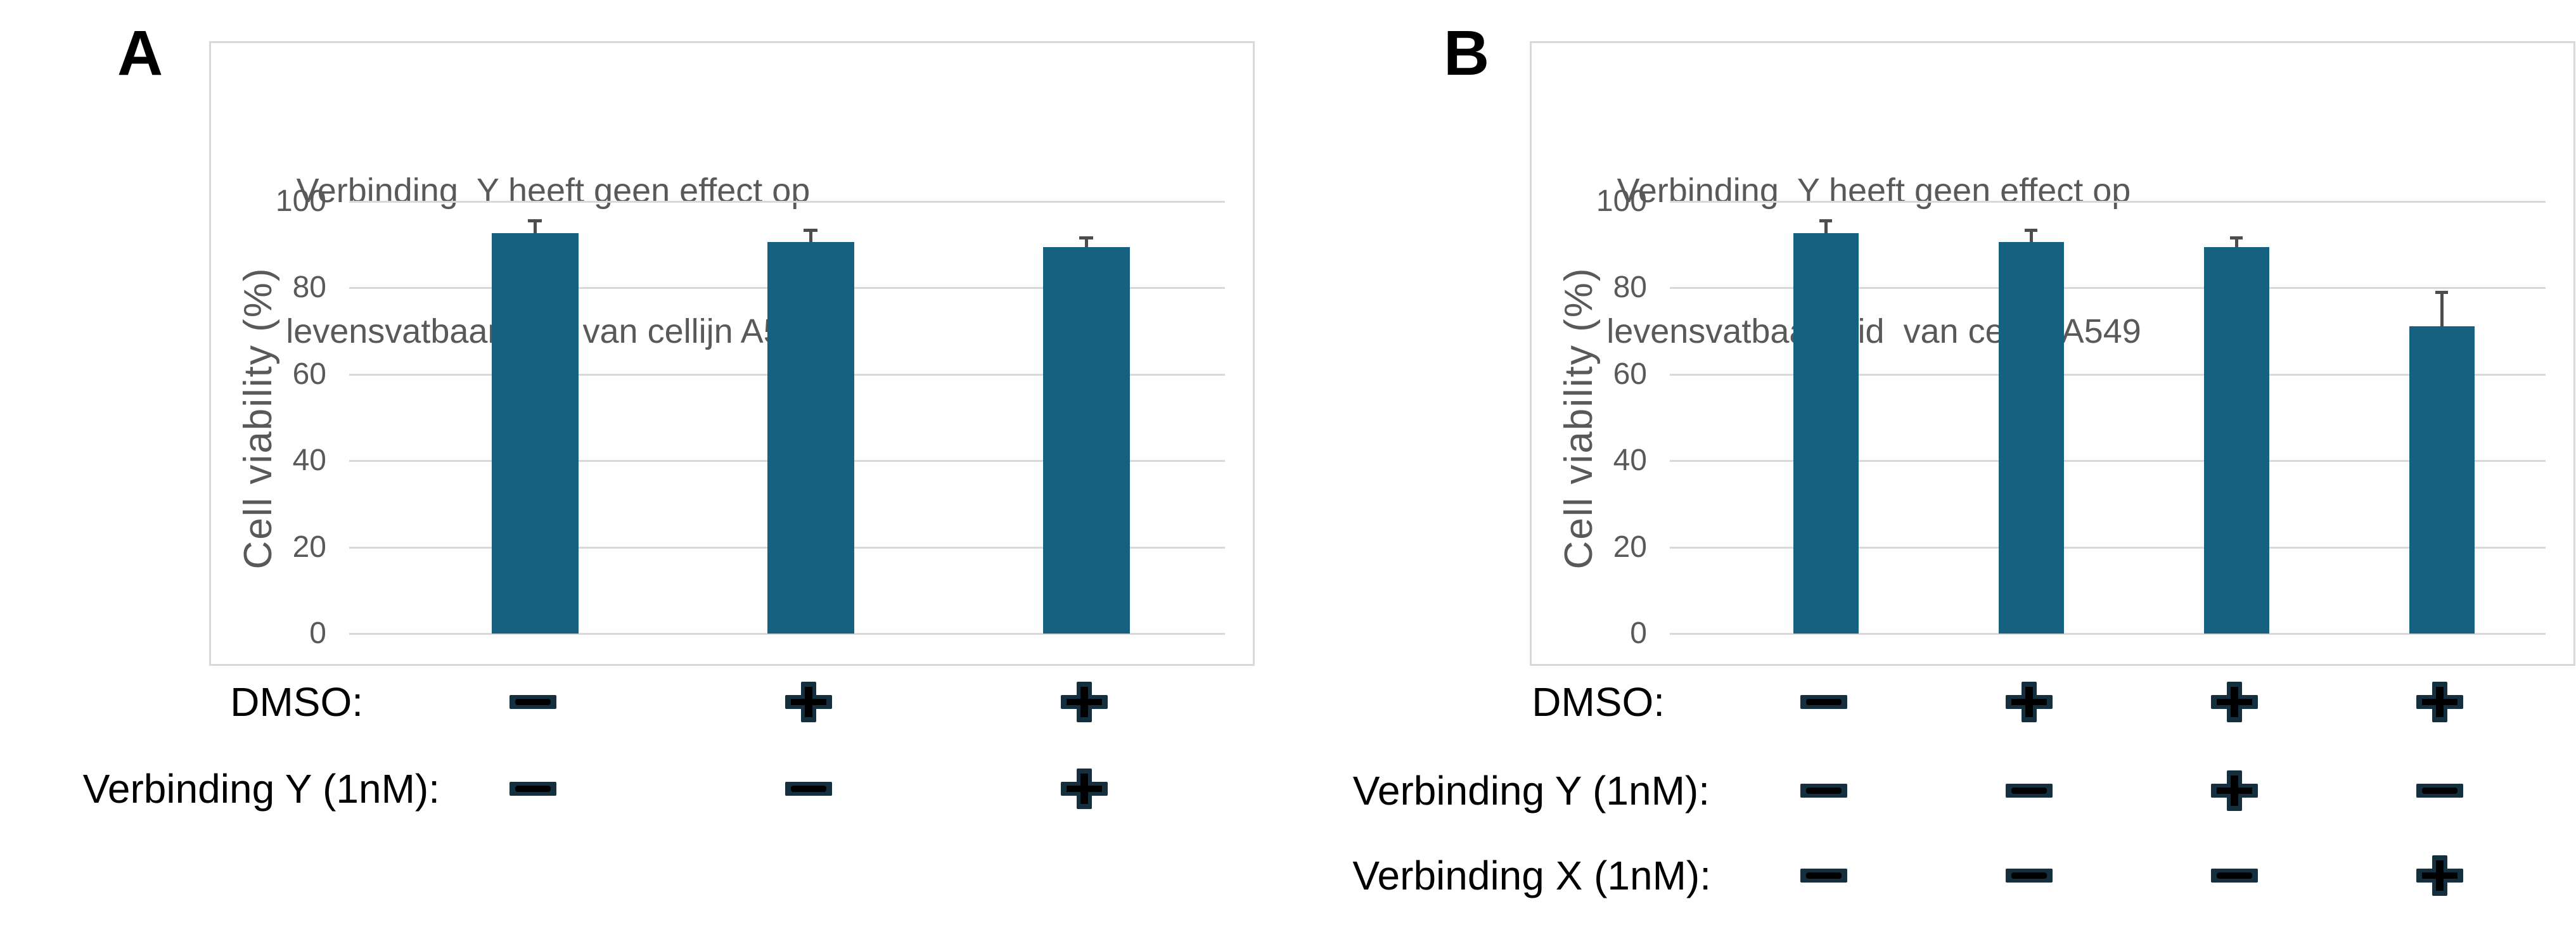 This screenshot has height=925, width=2576. Describe the element at coordinates (1873, 331) in the screenshot. I see `chart-b-title-line2: levensvatbaarheid van cellijn A549` at that location.